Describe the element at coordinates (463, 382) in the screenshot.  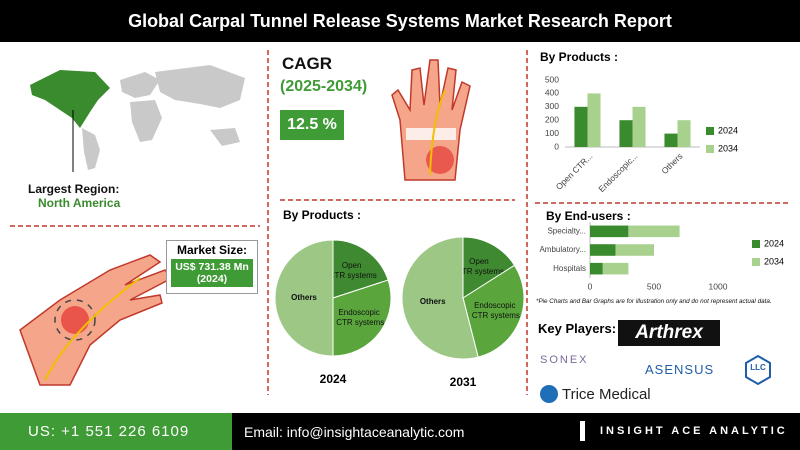
I see `pie-year: 2031` at that location.